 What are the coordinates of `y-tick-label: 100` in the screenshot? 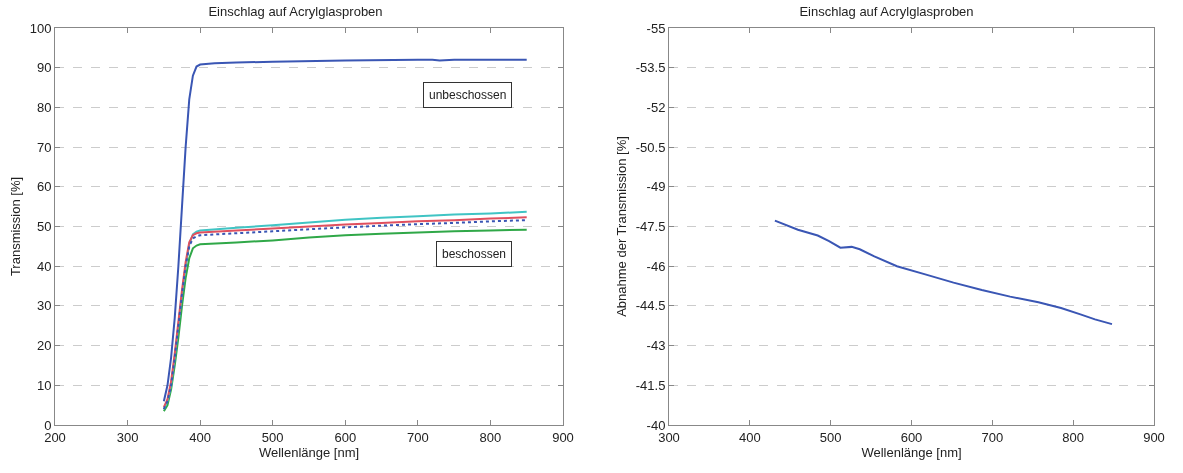 It's located at (40, 28).